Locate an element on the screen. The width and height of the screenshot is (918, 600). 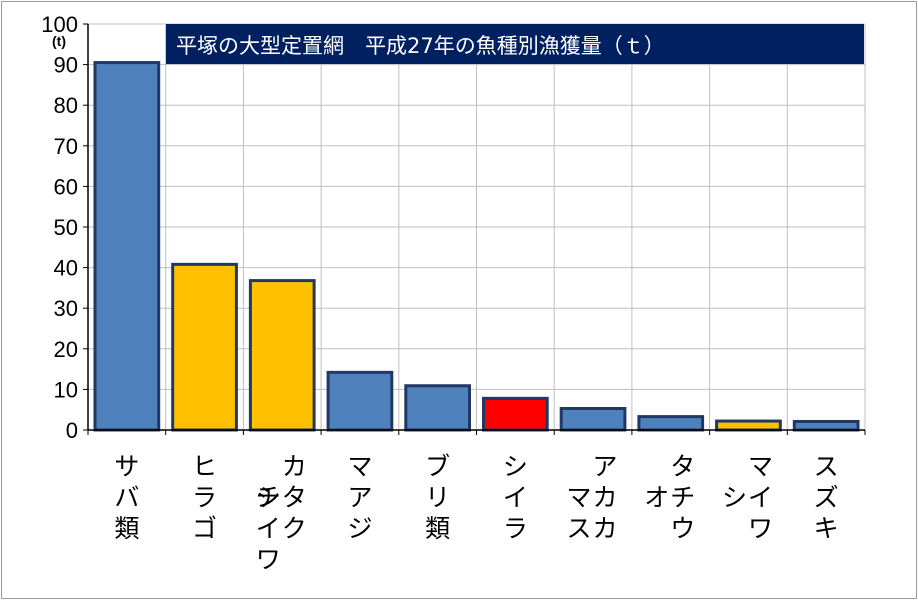
y-tick-label: 0 is located at coordinates (72, 430).